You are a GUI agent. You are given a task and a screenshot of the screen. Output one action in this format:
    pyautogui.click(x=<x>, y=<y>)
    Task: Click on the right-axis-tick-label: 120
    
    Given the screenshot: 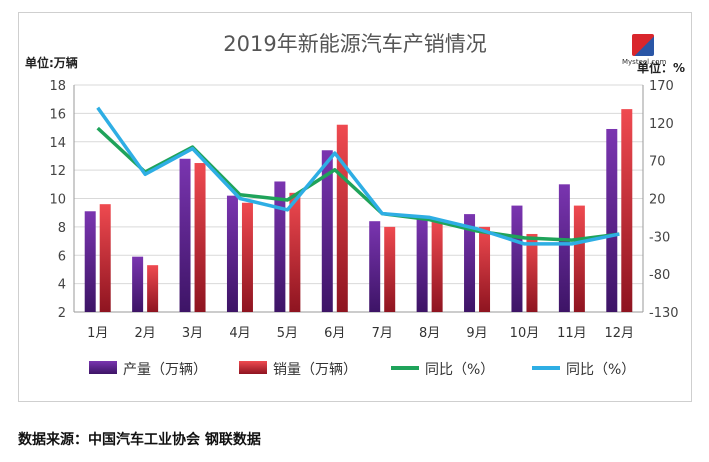 What is the action you would take?
    pyautogui.click(x=661, y=124)
    